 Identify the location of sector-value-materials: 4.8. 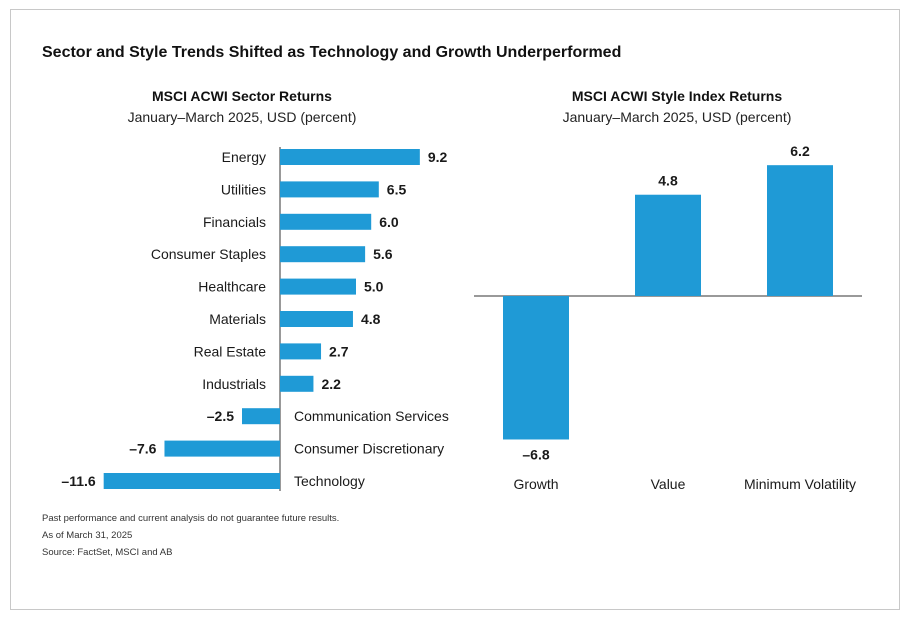
(371, 319).